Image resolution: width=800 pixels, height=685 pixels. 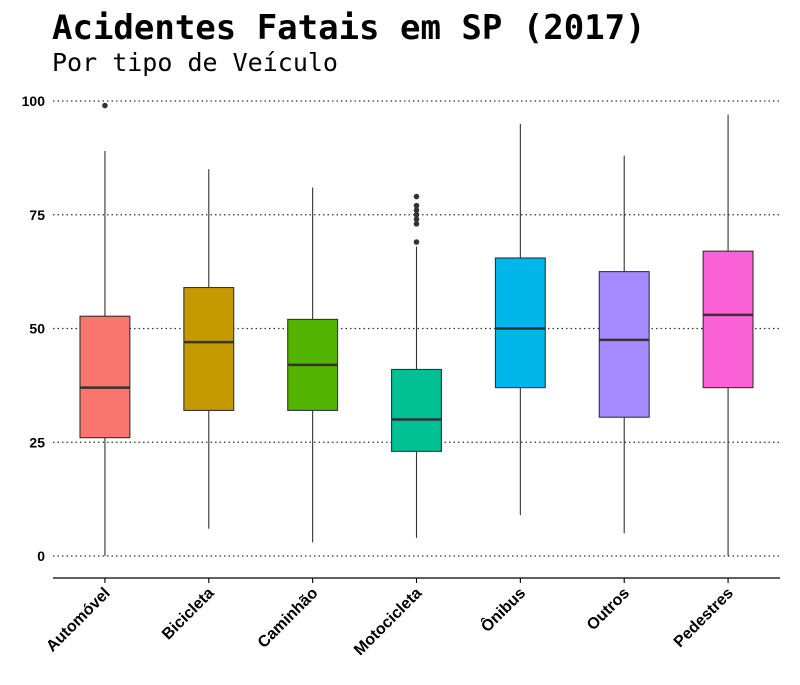 I want to click on y-tick-label-50: 50, so click(x=37, y=329).